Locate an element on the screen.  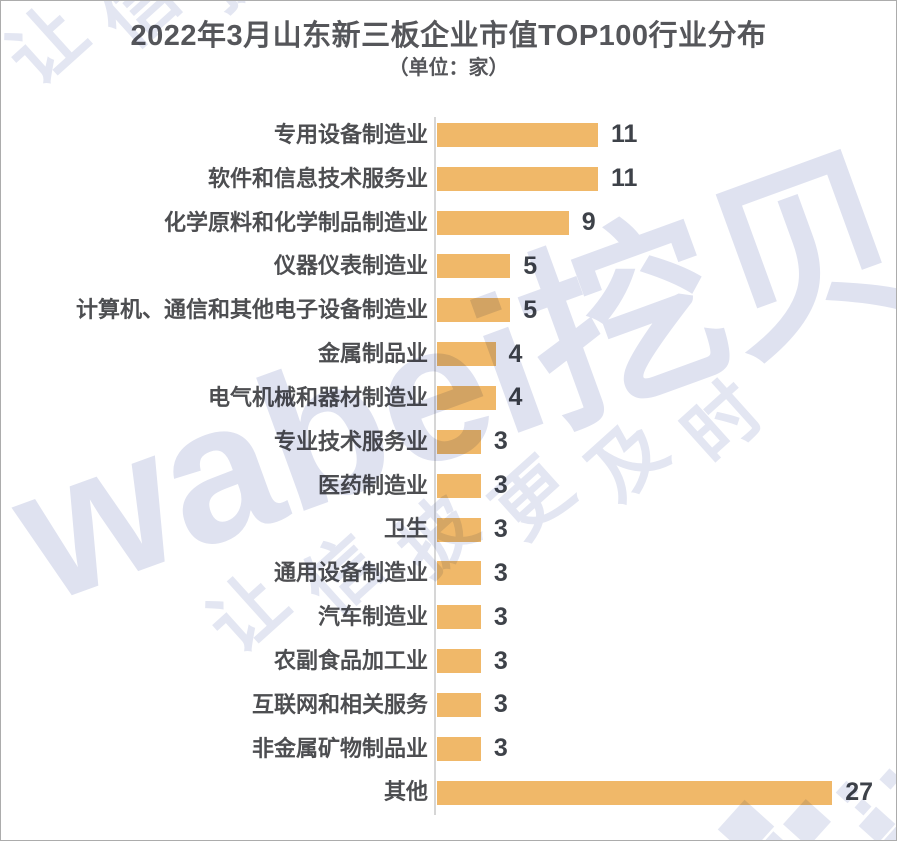
category-label: 卫生 is located at coordinates (405, 529).